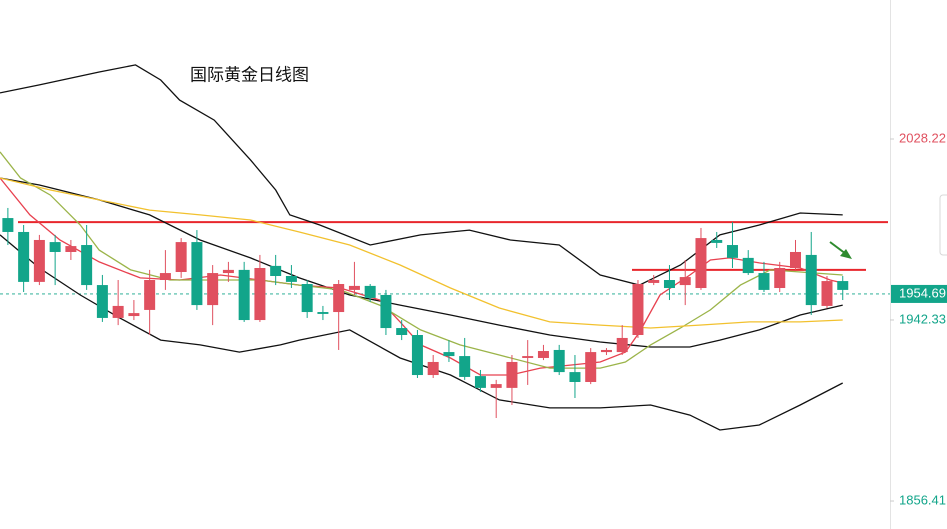 The image size is (947, 529). What do you see at coordinates (943, 225) in the screenshot?
I see `side-handle` at bounding box center [943, 225].